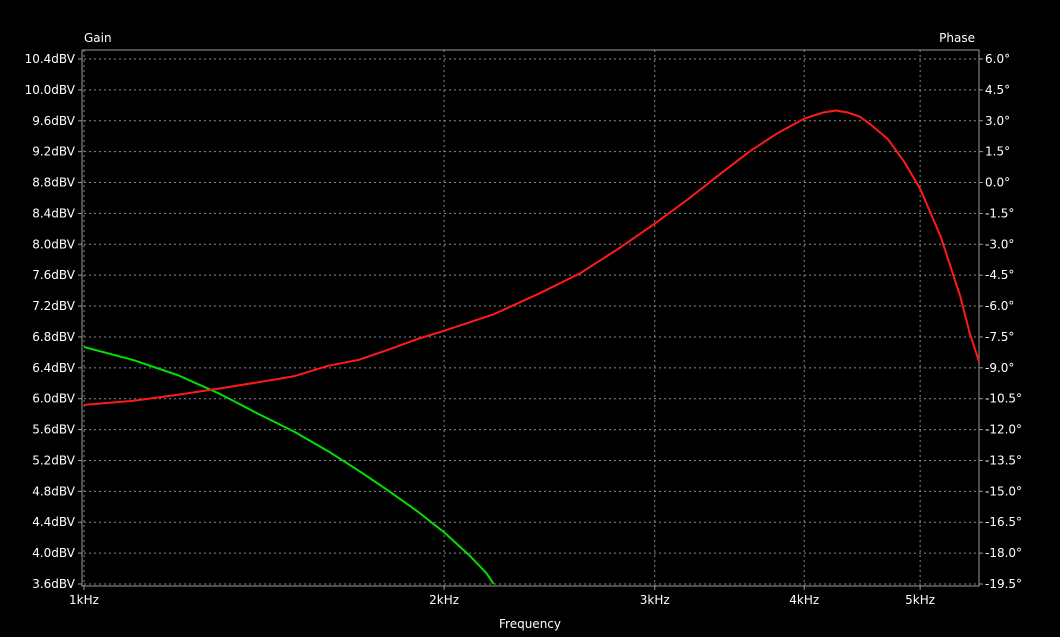 The height and width of the screenshot is (637, 1060). Describe the element at coordinates (50, 90) in the screenshot. I see `y-left-tick-label: 10.0dBV` at that location.